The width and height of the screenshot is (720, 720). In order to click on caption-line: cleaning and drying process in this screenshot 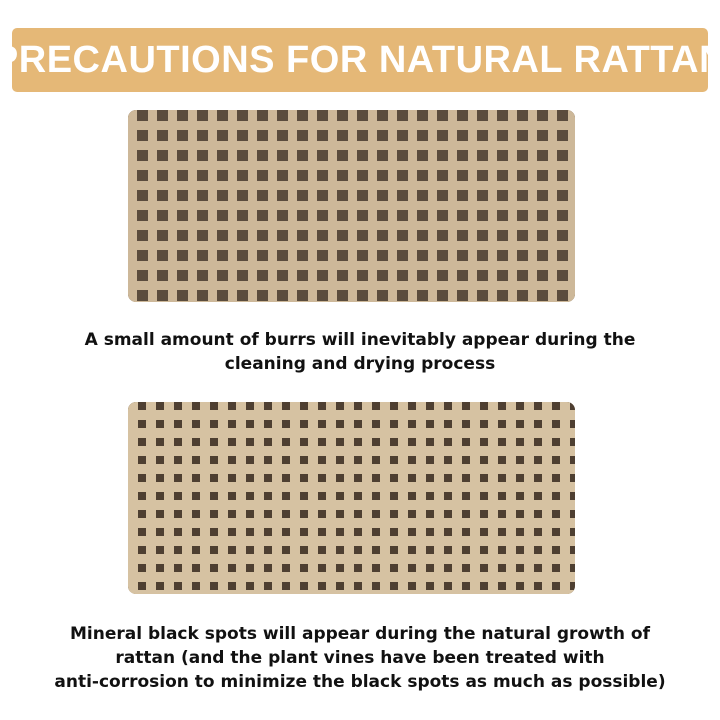, I will do `click(360, 364)`.